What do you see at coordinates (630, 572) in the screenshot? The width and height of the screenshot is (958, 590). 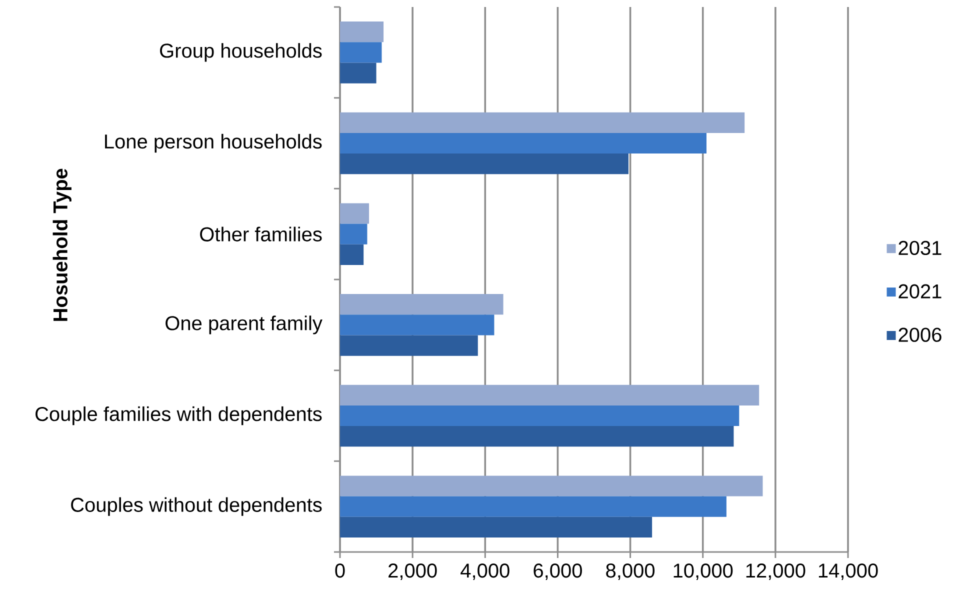 I see `x-tick-label: 8,000` at bounding box center [630, 572].